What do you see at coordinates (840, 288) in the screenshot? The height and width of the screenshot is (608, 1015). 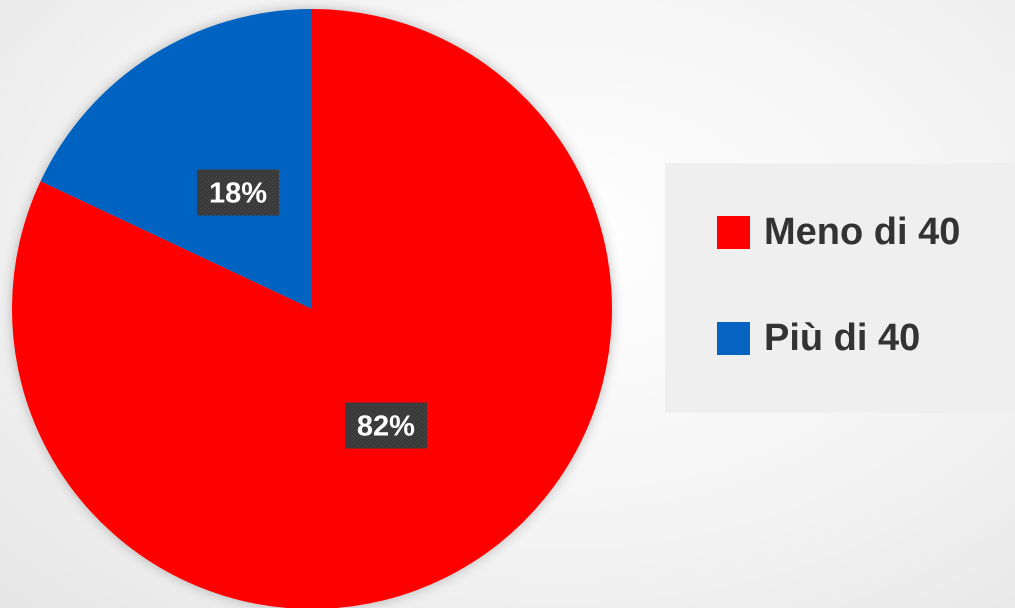 I see `chart-legend: Meno di 40 Più di 40` at bounding box center [840, 288].